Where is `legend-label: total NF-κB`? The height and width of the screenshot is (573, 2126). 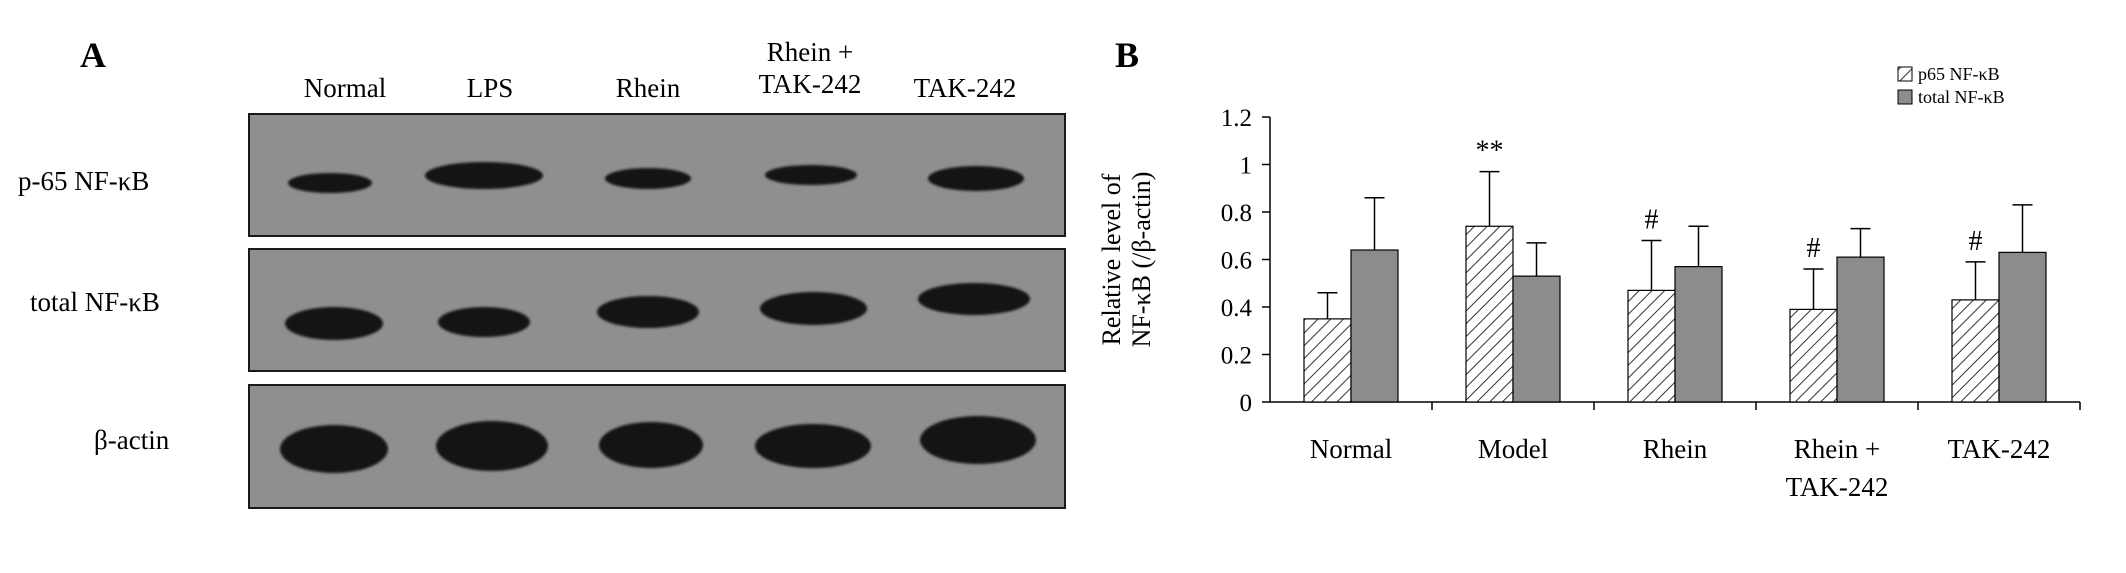 legend-label: total NF-κB is located at coordinates (1961, 97).